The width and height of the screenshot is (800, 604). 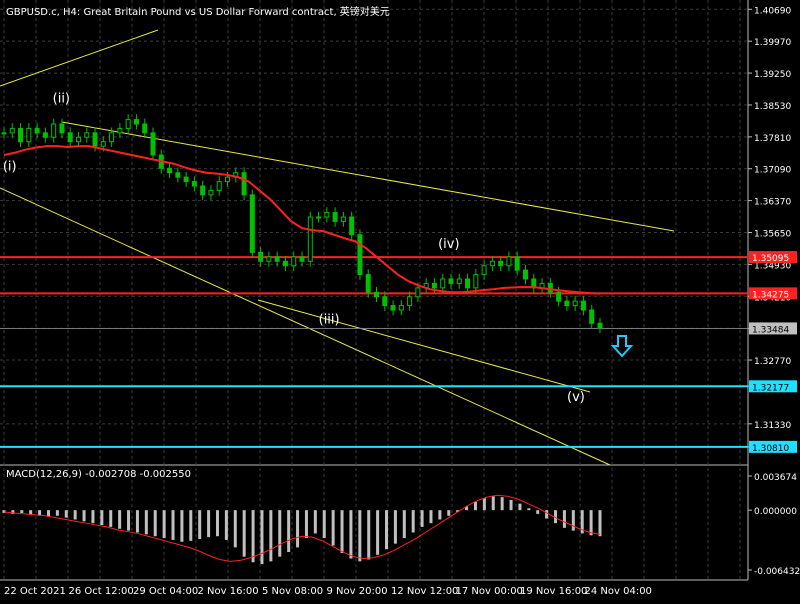 What do you see at coordinates (772, 266) in the screenshot?
I see `y-tick-label: 1.34930` at bounding box center [772, 266].